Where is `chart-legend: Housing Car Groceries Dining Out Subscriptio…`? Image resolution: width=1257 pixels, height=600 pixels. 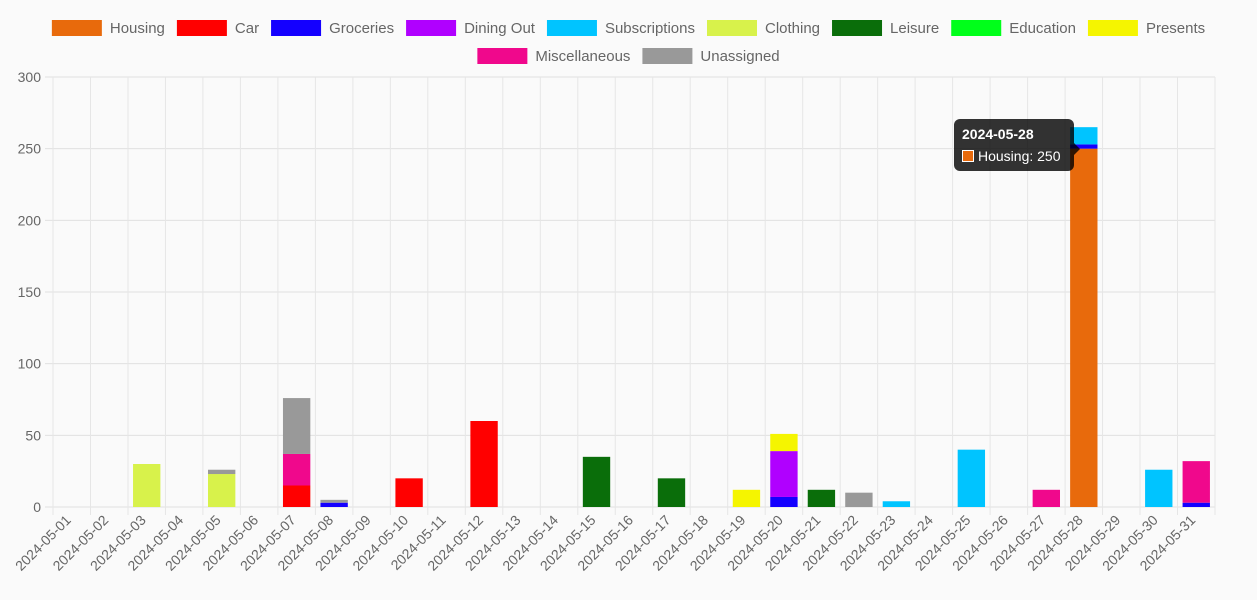 chart-legend: Housing Car Groceries Dining Out Subscriptio… is located at coordinates (628, 42).